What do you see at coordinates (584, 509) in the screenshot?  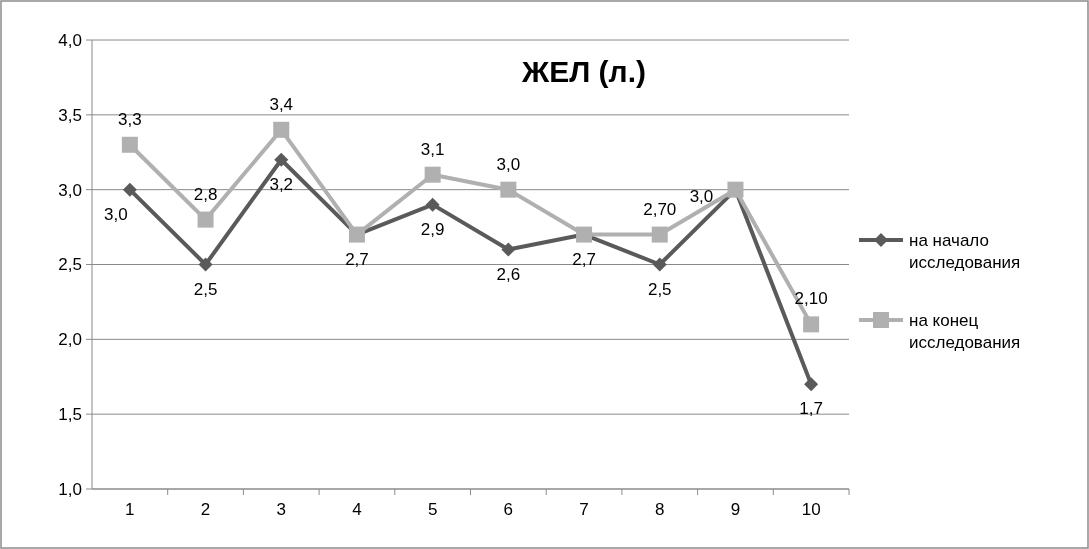 I see `x-tick-label: 7` at bounding box center [584, 509].